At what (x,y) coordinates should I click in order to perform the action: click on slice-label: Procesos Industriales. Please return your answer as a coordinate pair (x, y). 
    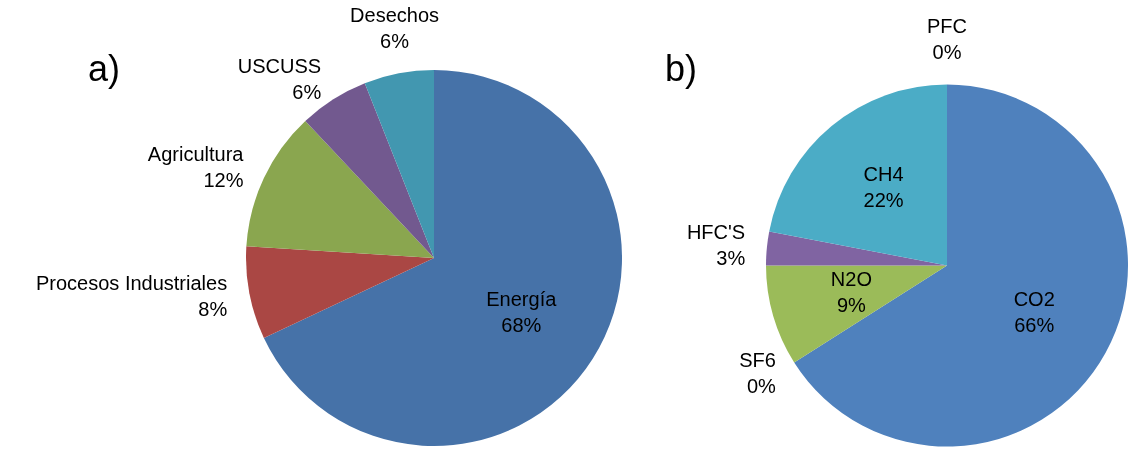
    Looking at the image, I should click on (131, 282).